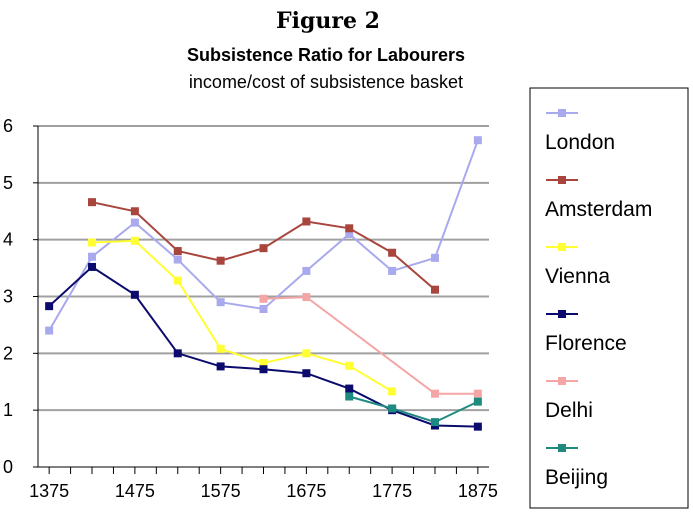 Image resolution: width=693 pixels, height=521 pixels. I want to click on chart-subtitle: income/cost of subsistence basket, so click(326, 82).